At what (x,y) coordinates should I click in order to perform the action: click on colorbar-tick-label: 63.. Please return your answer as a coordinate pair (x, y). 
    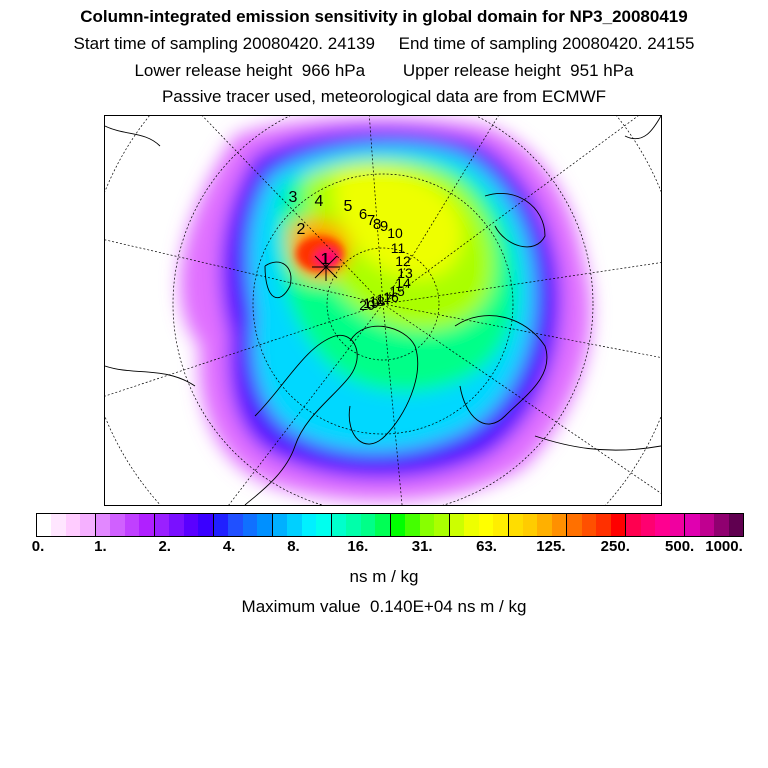
    Looking at the image, I should click on (486, 546).